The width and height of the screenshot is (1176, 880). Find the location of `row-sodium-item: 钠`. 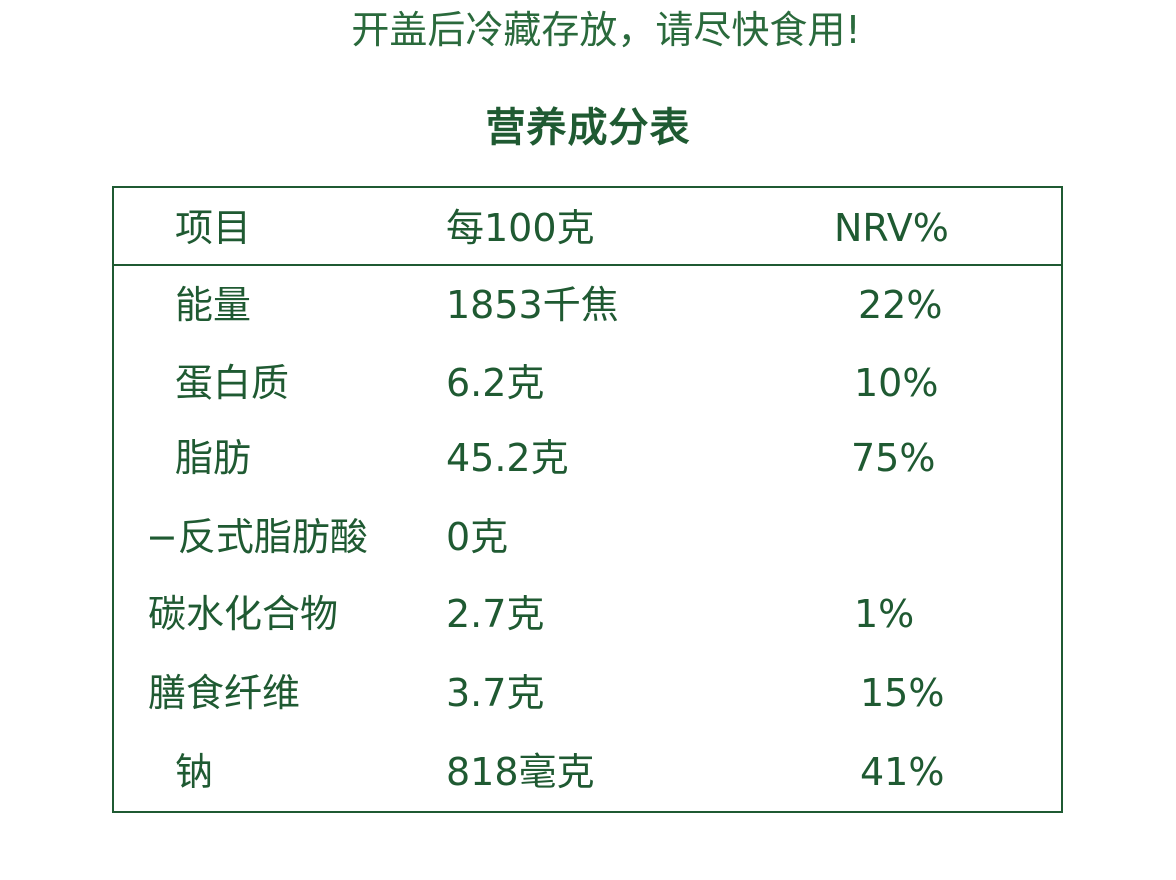

row-sodium-item: 钠 is located at coordinates (194, 772).